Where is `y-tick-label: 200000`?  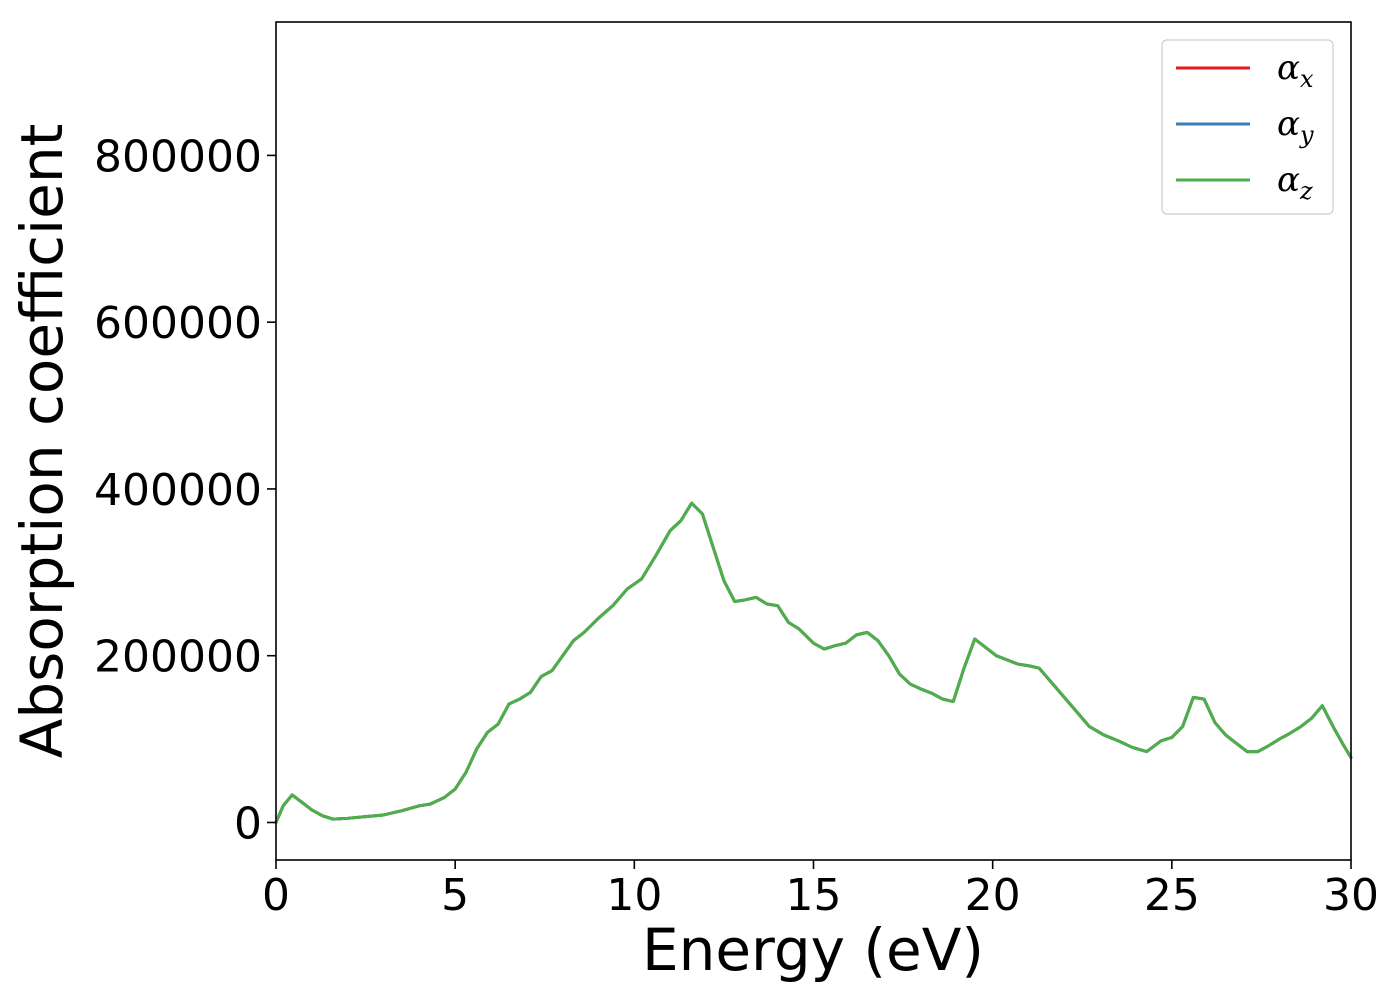
y-tick-label: 200000 is located at coordinates (178, 657).